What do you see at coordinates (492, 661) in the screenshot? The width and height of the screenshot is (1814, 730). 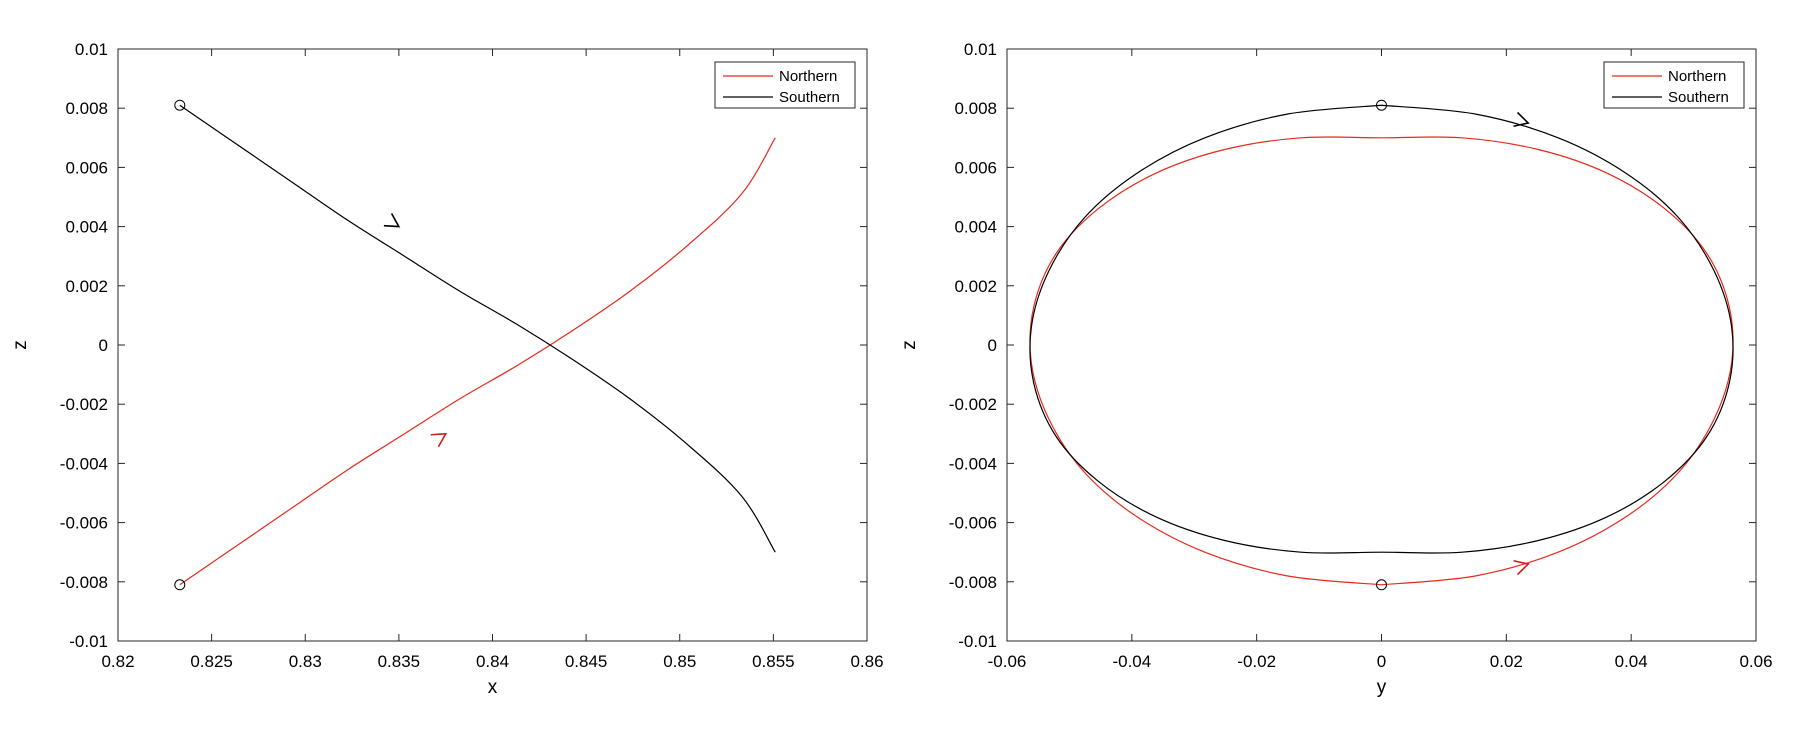 I see `x-tick-label: 0.84` at bounding box center [492, 661].